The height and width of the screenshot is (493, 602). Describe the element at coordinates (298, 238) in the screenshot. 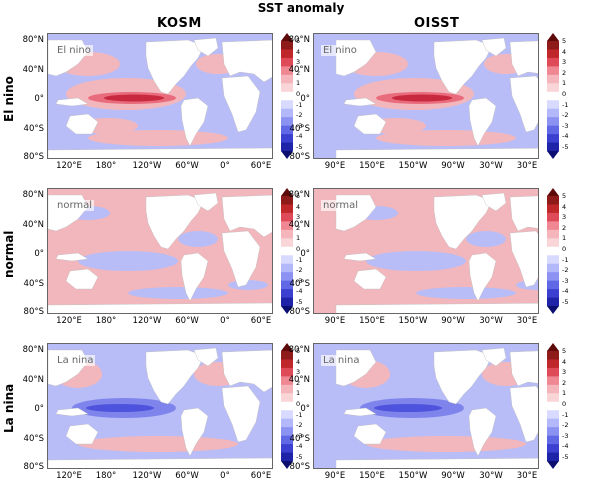

I see `colorbar-tick: 1` at that location.